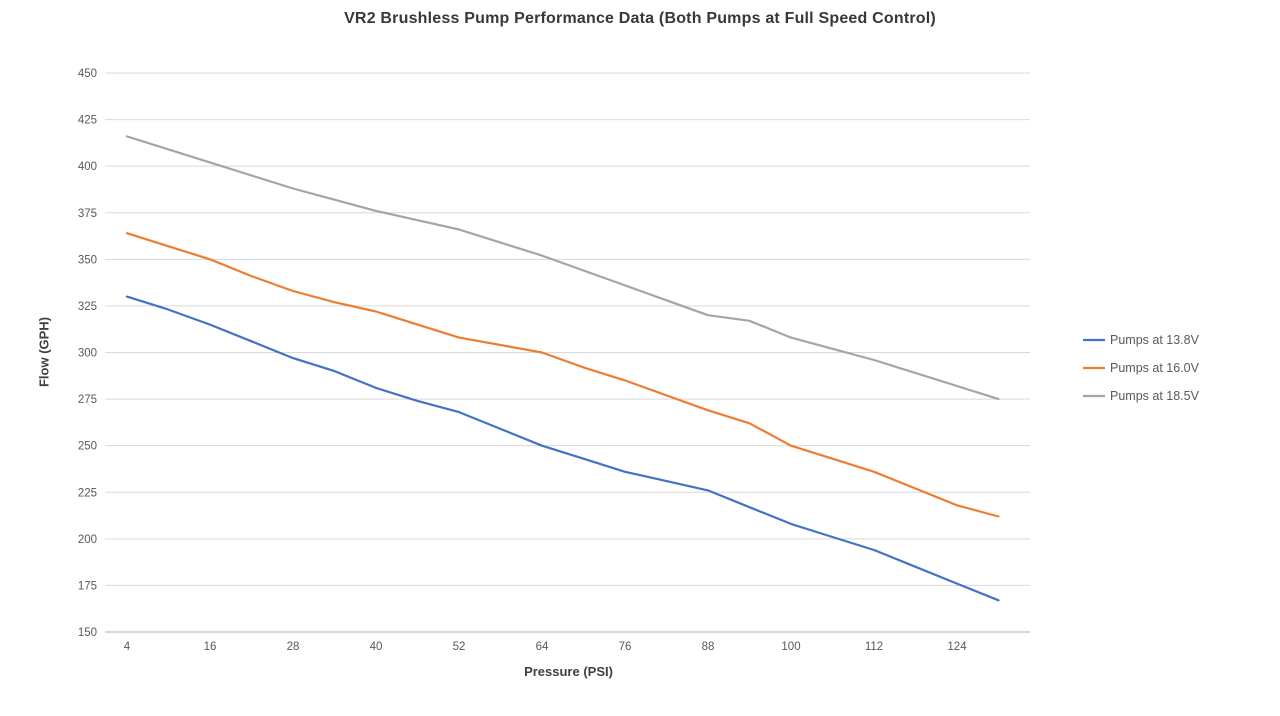 The height and width of the screenshot is (716, 1280). I want to click on y-tick-label: 300, so click(87, 354).